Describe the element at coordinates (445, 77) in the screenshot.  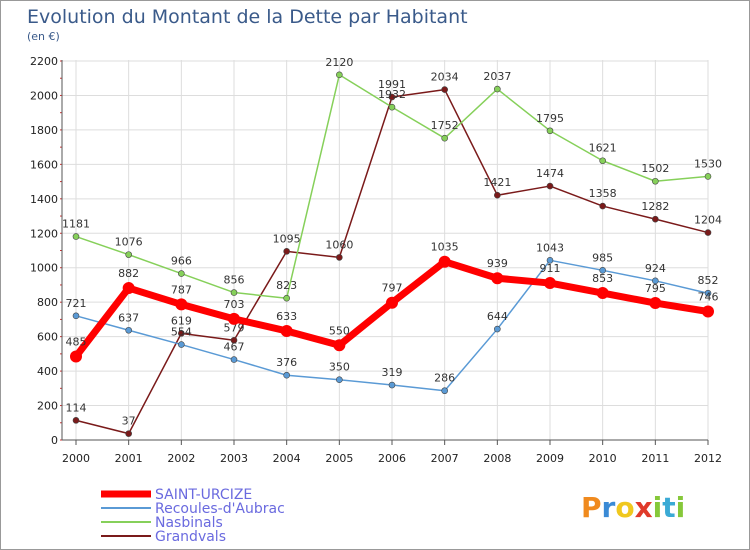
I see `data-label: 2034` at that location.